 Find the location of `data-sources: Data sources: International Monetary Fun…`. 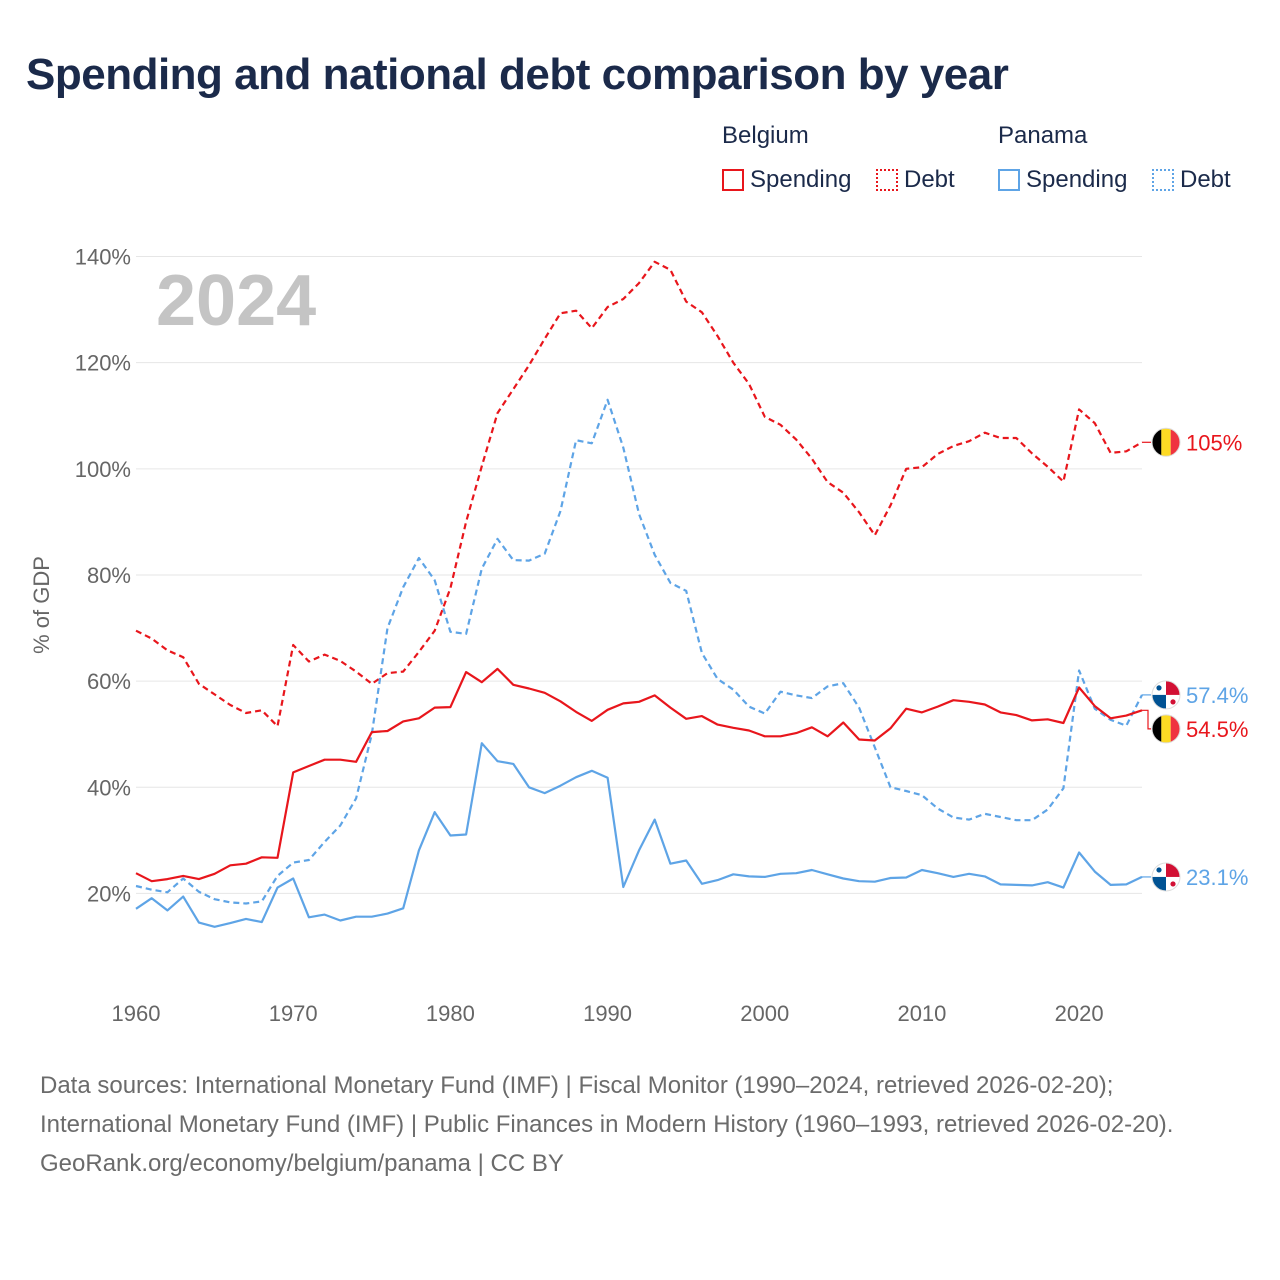

data-sources: Data sources: International Monetary Fun… is located at coordinates (607, 1105).